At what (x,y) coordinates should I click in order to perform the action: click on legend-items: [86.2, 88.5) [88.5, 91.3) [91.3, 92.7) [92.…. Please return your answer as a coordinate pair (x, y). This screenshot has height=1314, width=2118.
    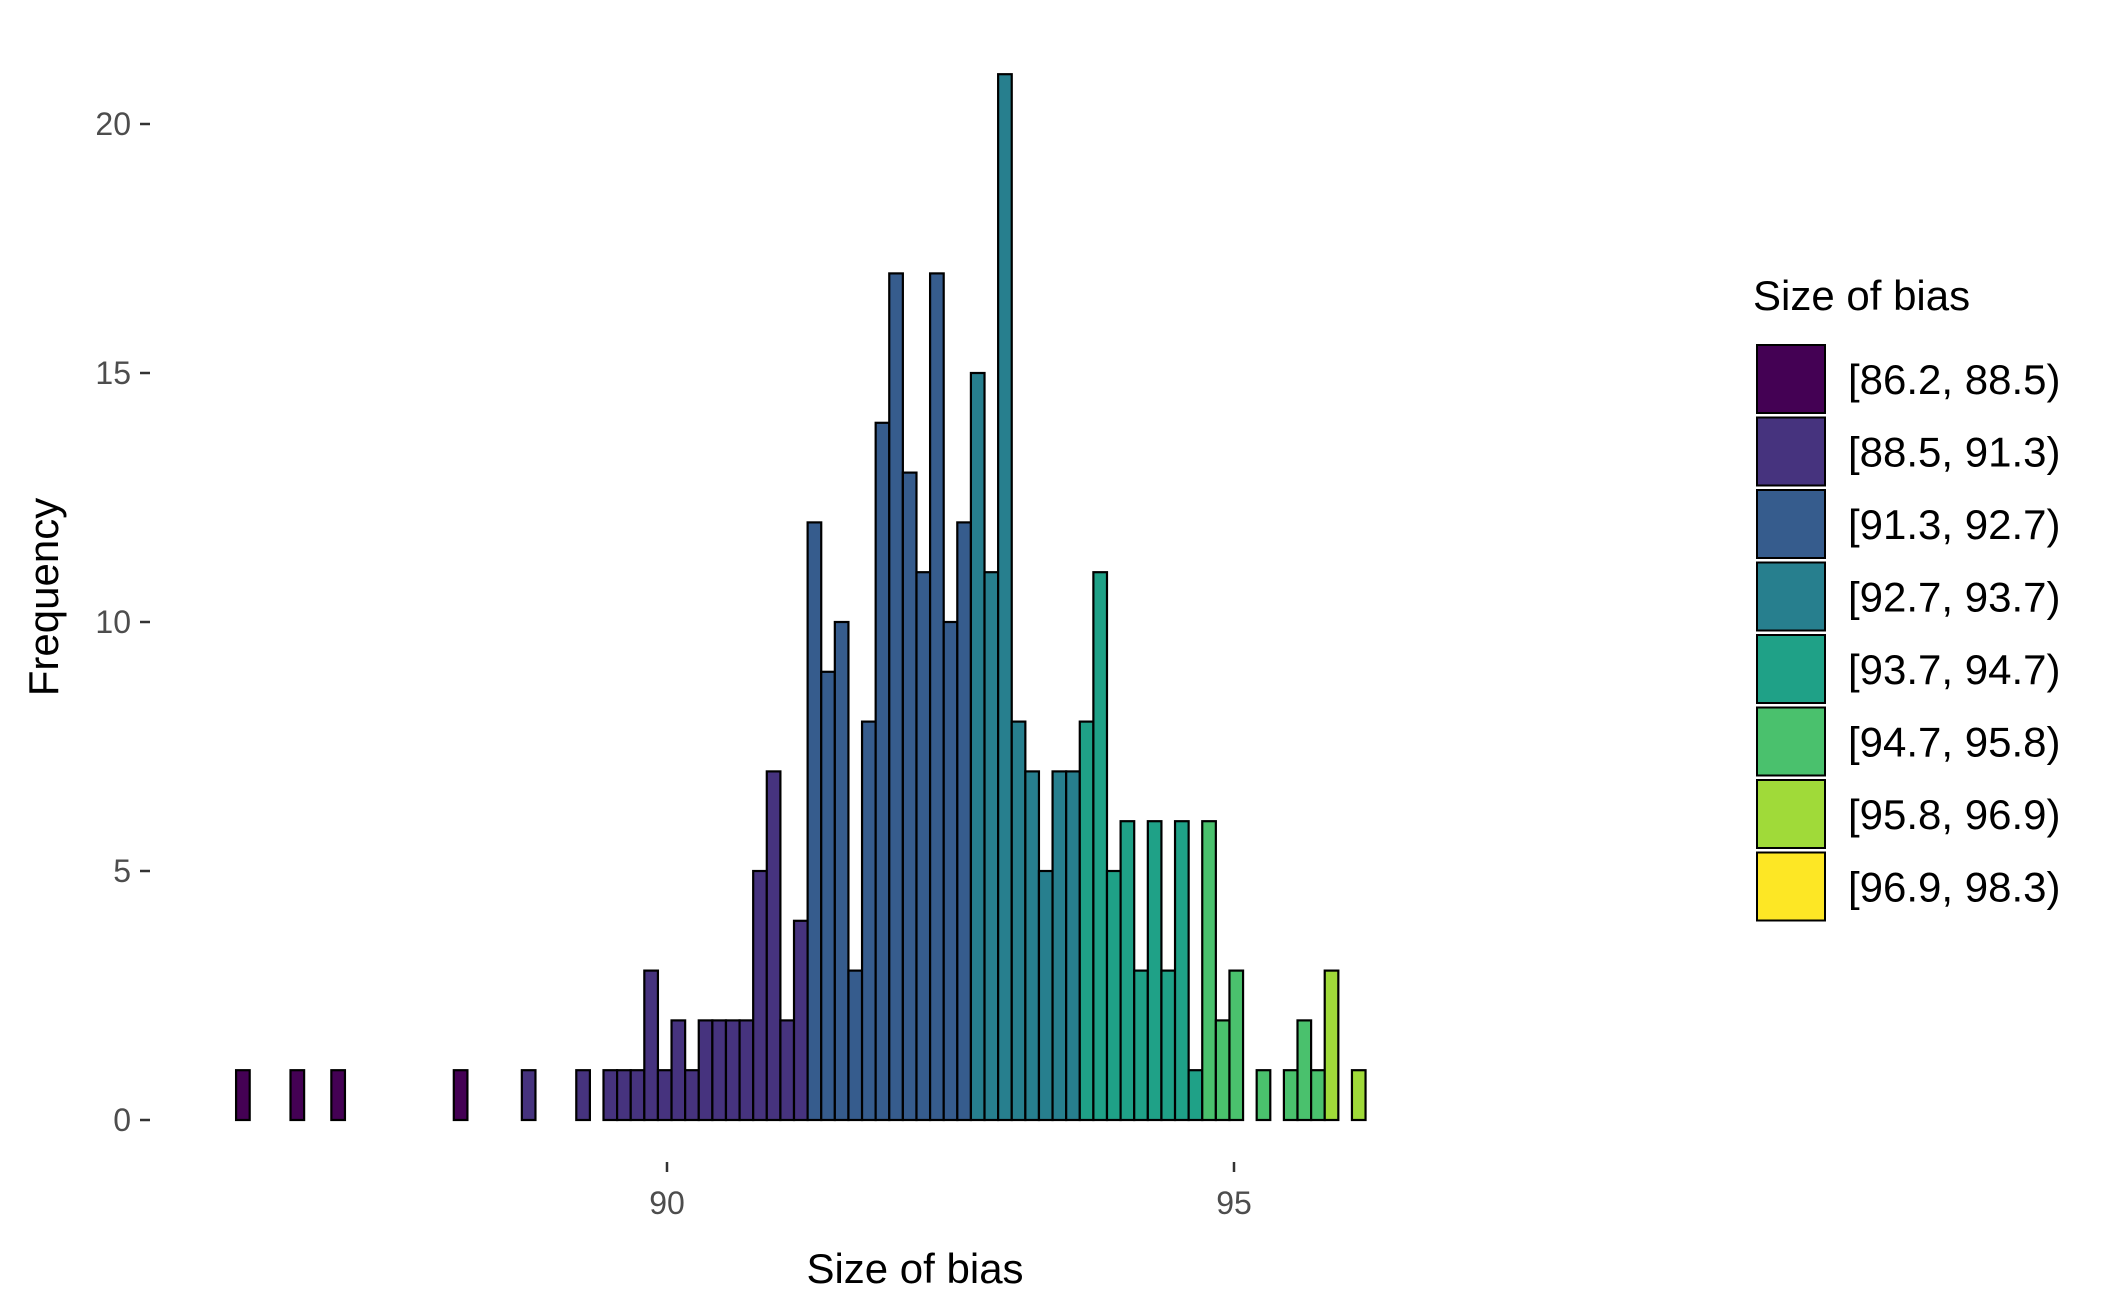
    Looking at the image, I should click on (1908, 633).